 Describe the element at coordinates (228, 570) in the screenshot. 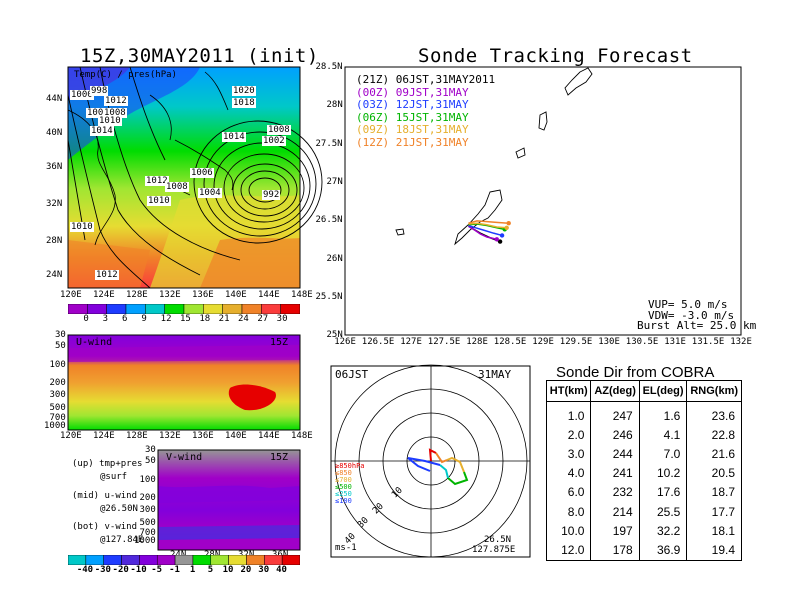

I see `colorbar-label: 10` at that location.